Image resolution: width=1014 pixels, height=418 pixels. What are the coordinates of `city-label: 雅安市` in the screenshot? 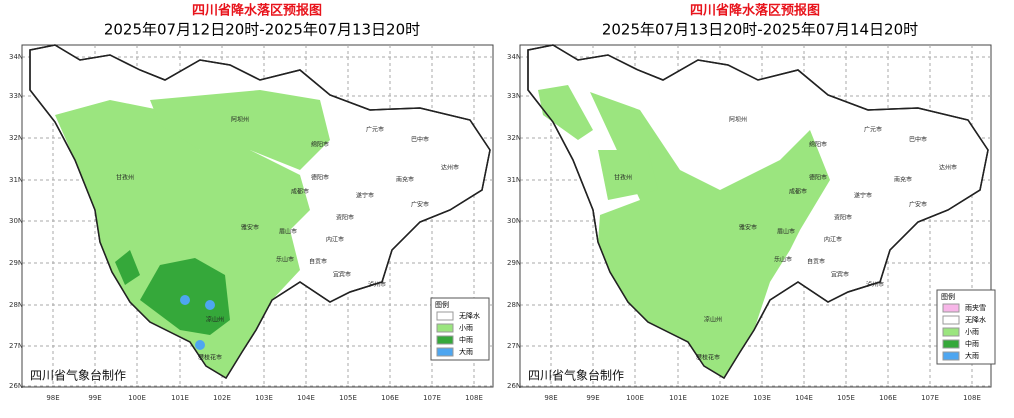 It's located at (250, 228).